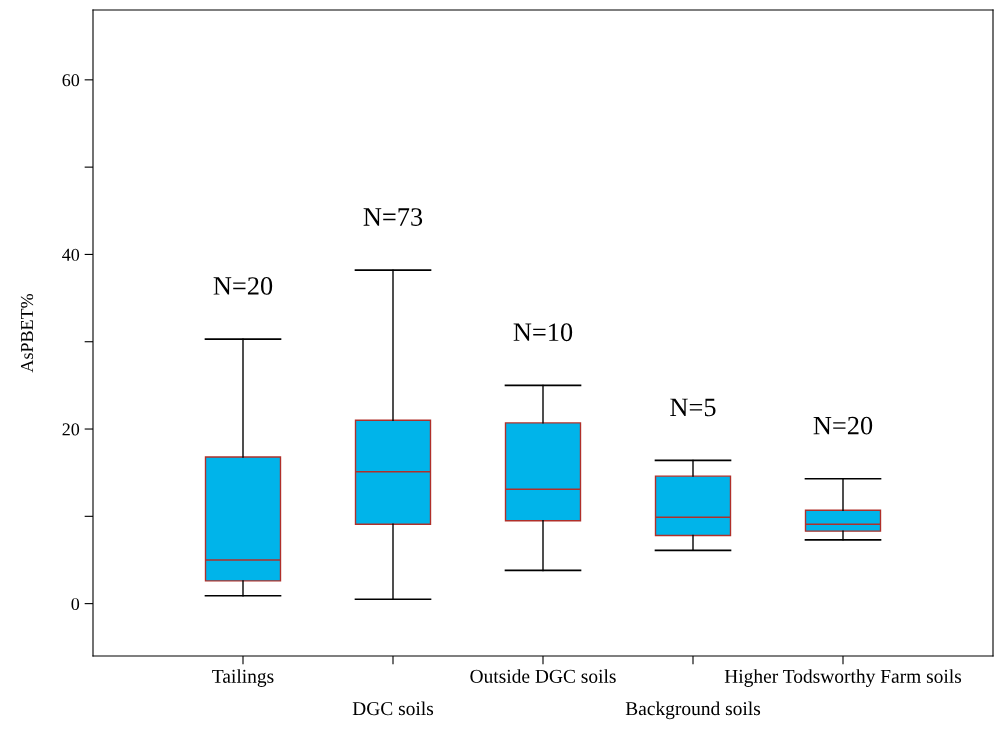 This screenshot has height=733, width=1002. What do you see at coordinates (543, 676) in the screenshot?
I see `x-tick-label: Outside DGC soils` at bounding box center [543, 676].